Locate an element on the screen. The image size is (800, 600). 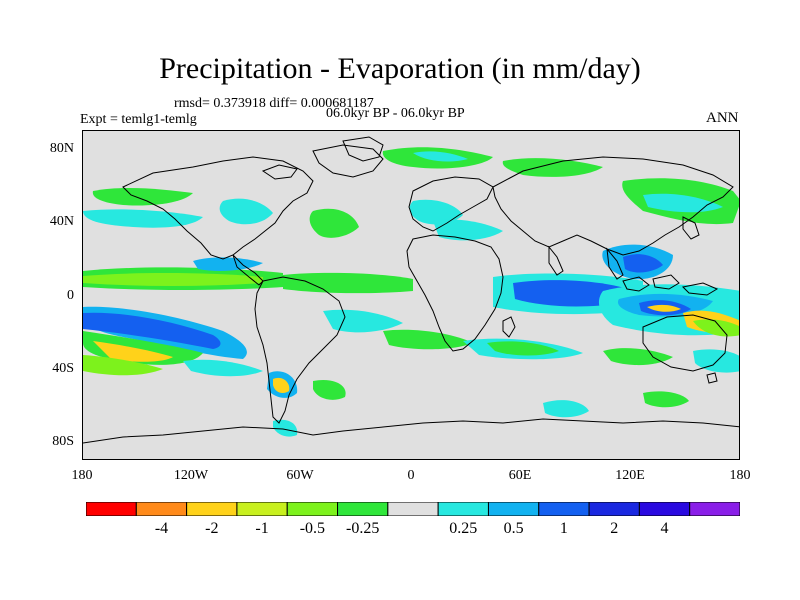
plot-title: Precipitation - Evaporation (in mm/day) is located at coordinates (400, 68).